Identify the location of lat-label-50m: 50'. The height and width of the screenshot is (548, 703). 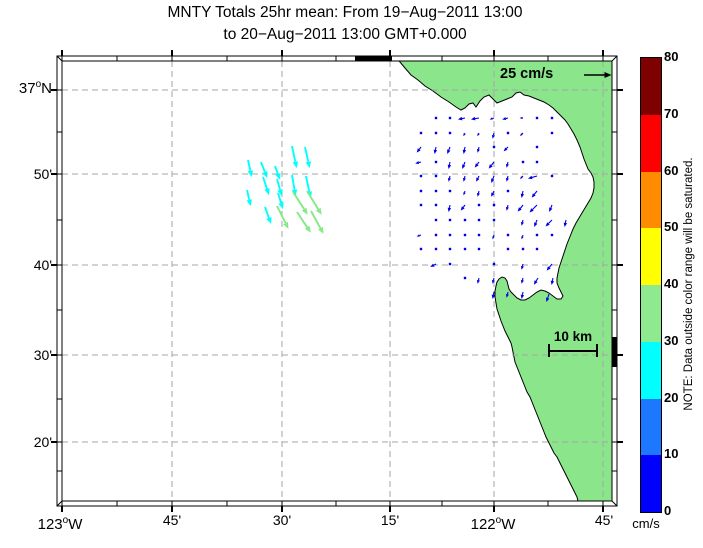
(42, 174).